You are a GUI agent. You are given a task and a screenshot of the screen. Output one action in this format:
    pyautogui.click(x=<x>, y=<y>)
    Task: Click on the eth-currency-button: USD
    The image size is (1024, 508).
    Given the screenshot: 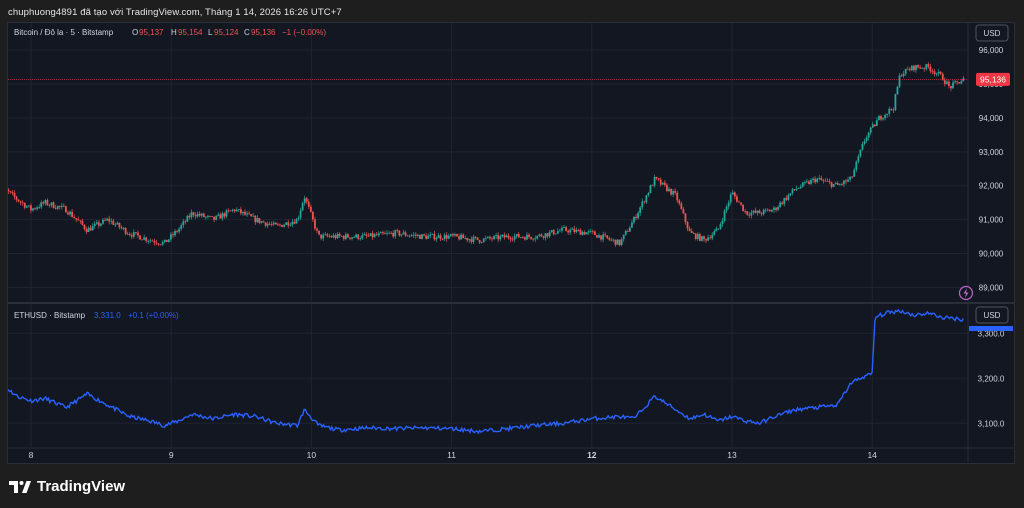 What is the action you would take?
    pyautogui.click(x=992, y=315)
    